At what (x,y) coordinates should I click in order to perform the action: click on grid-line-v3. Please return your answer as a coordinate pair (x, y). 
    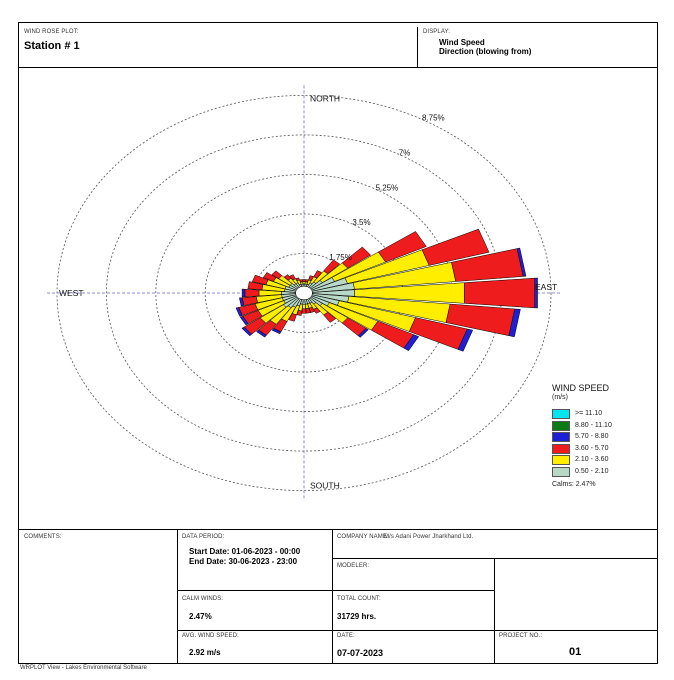
    Looking at the image, I should click on (494, 611).